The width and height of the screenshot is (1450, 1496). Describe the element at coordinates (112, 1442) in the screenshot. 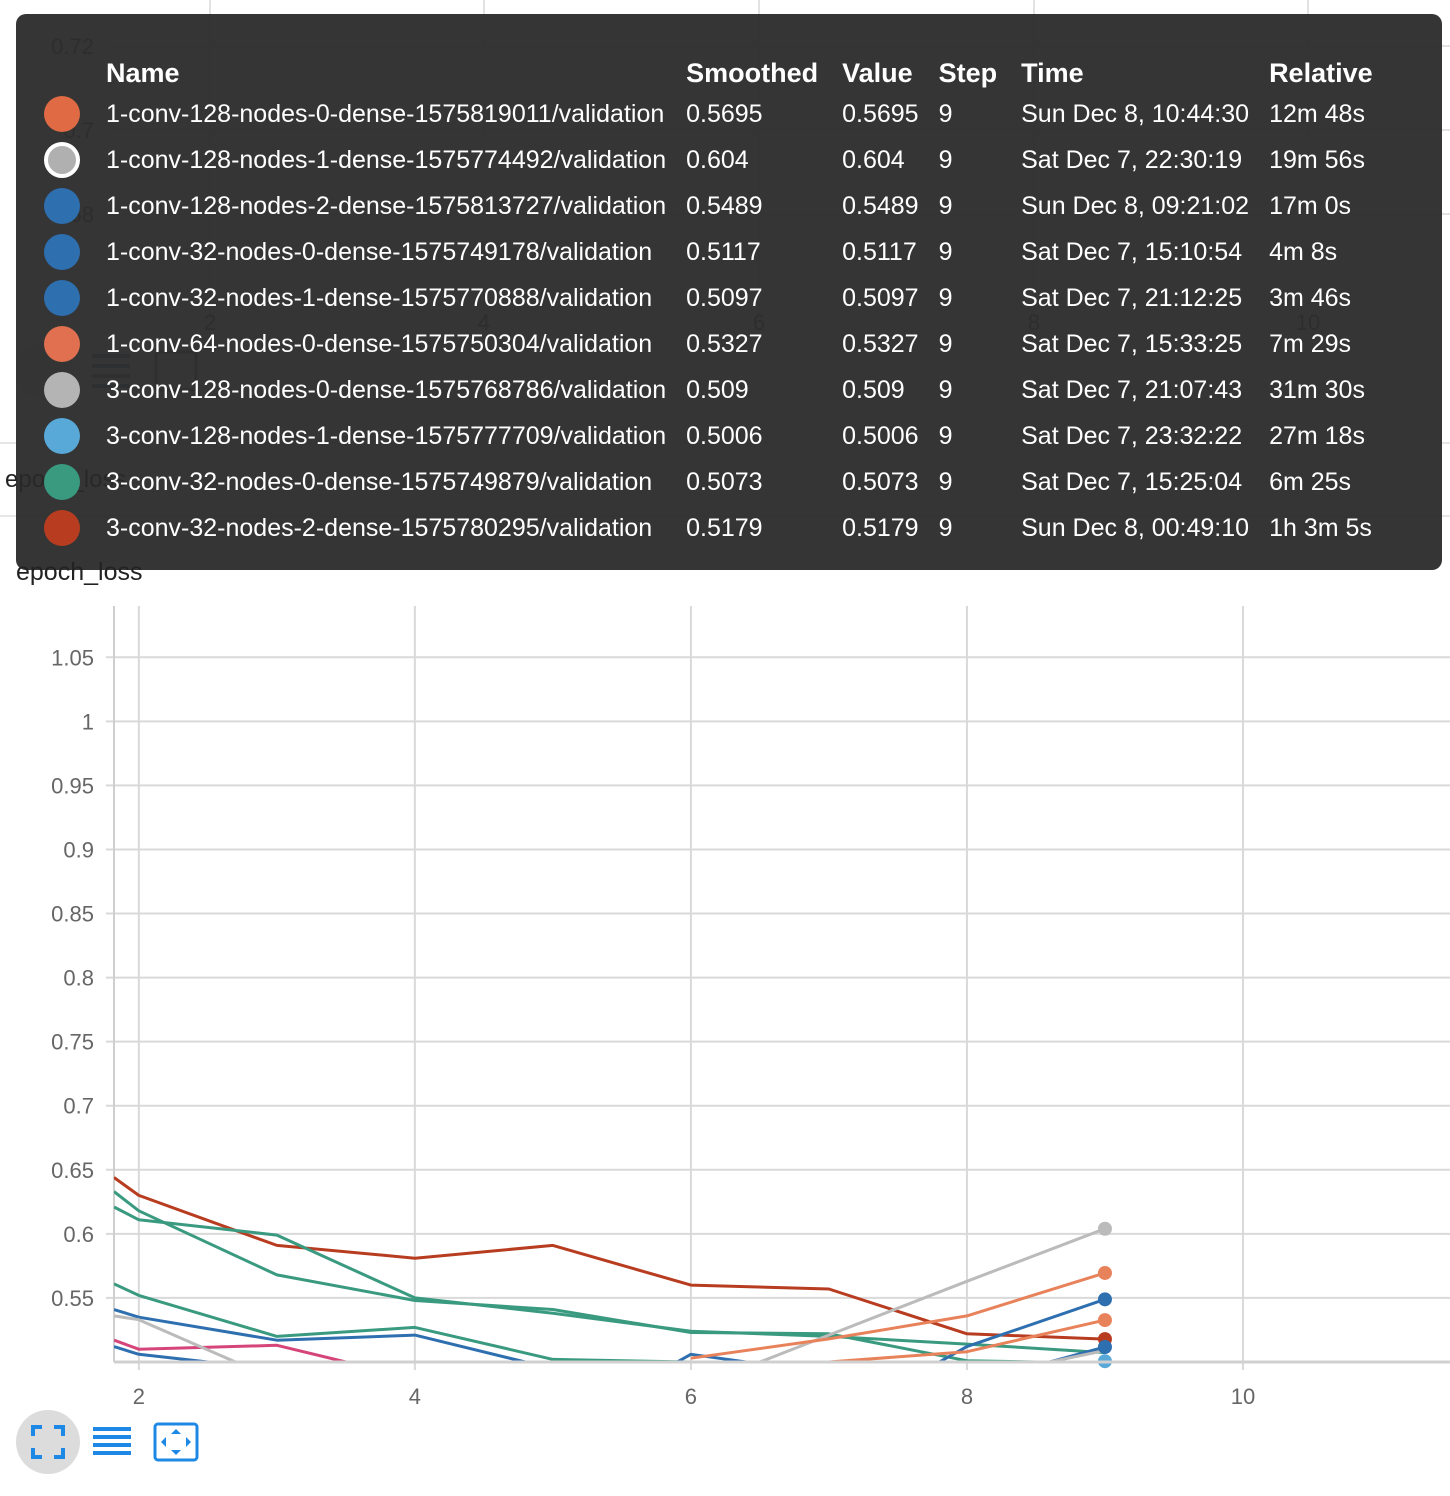

I see `toggle-log-scale-button` at that location.